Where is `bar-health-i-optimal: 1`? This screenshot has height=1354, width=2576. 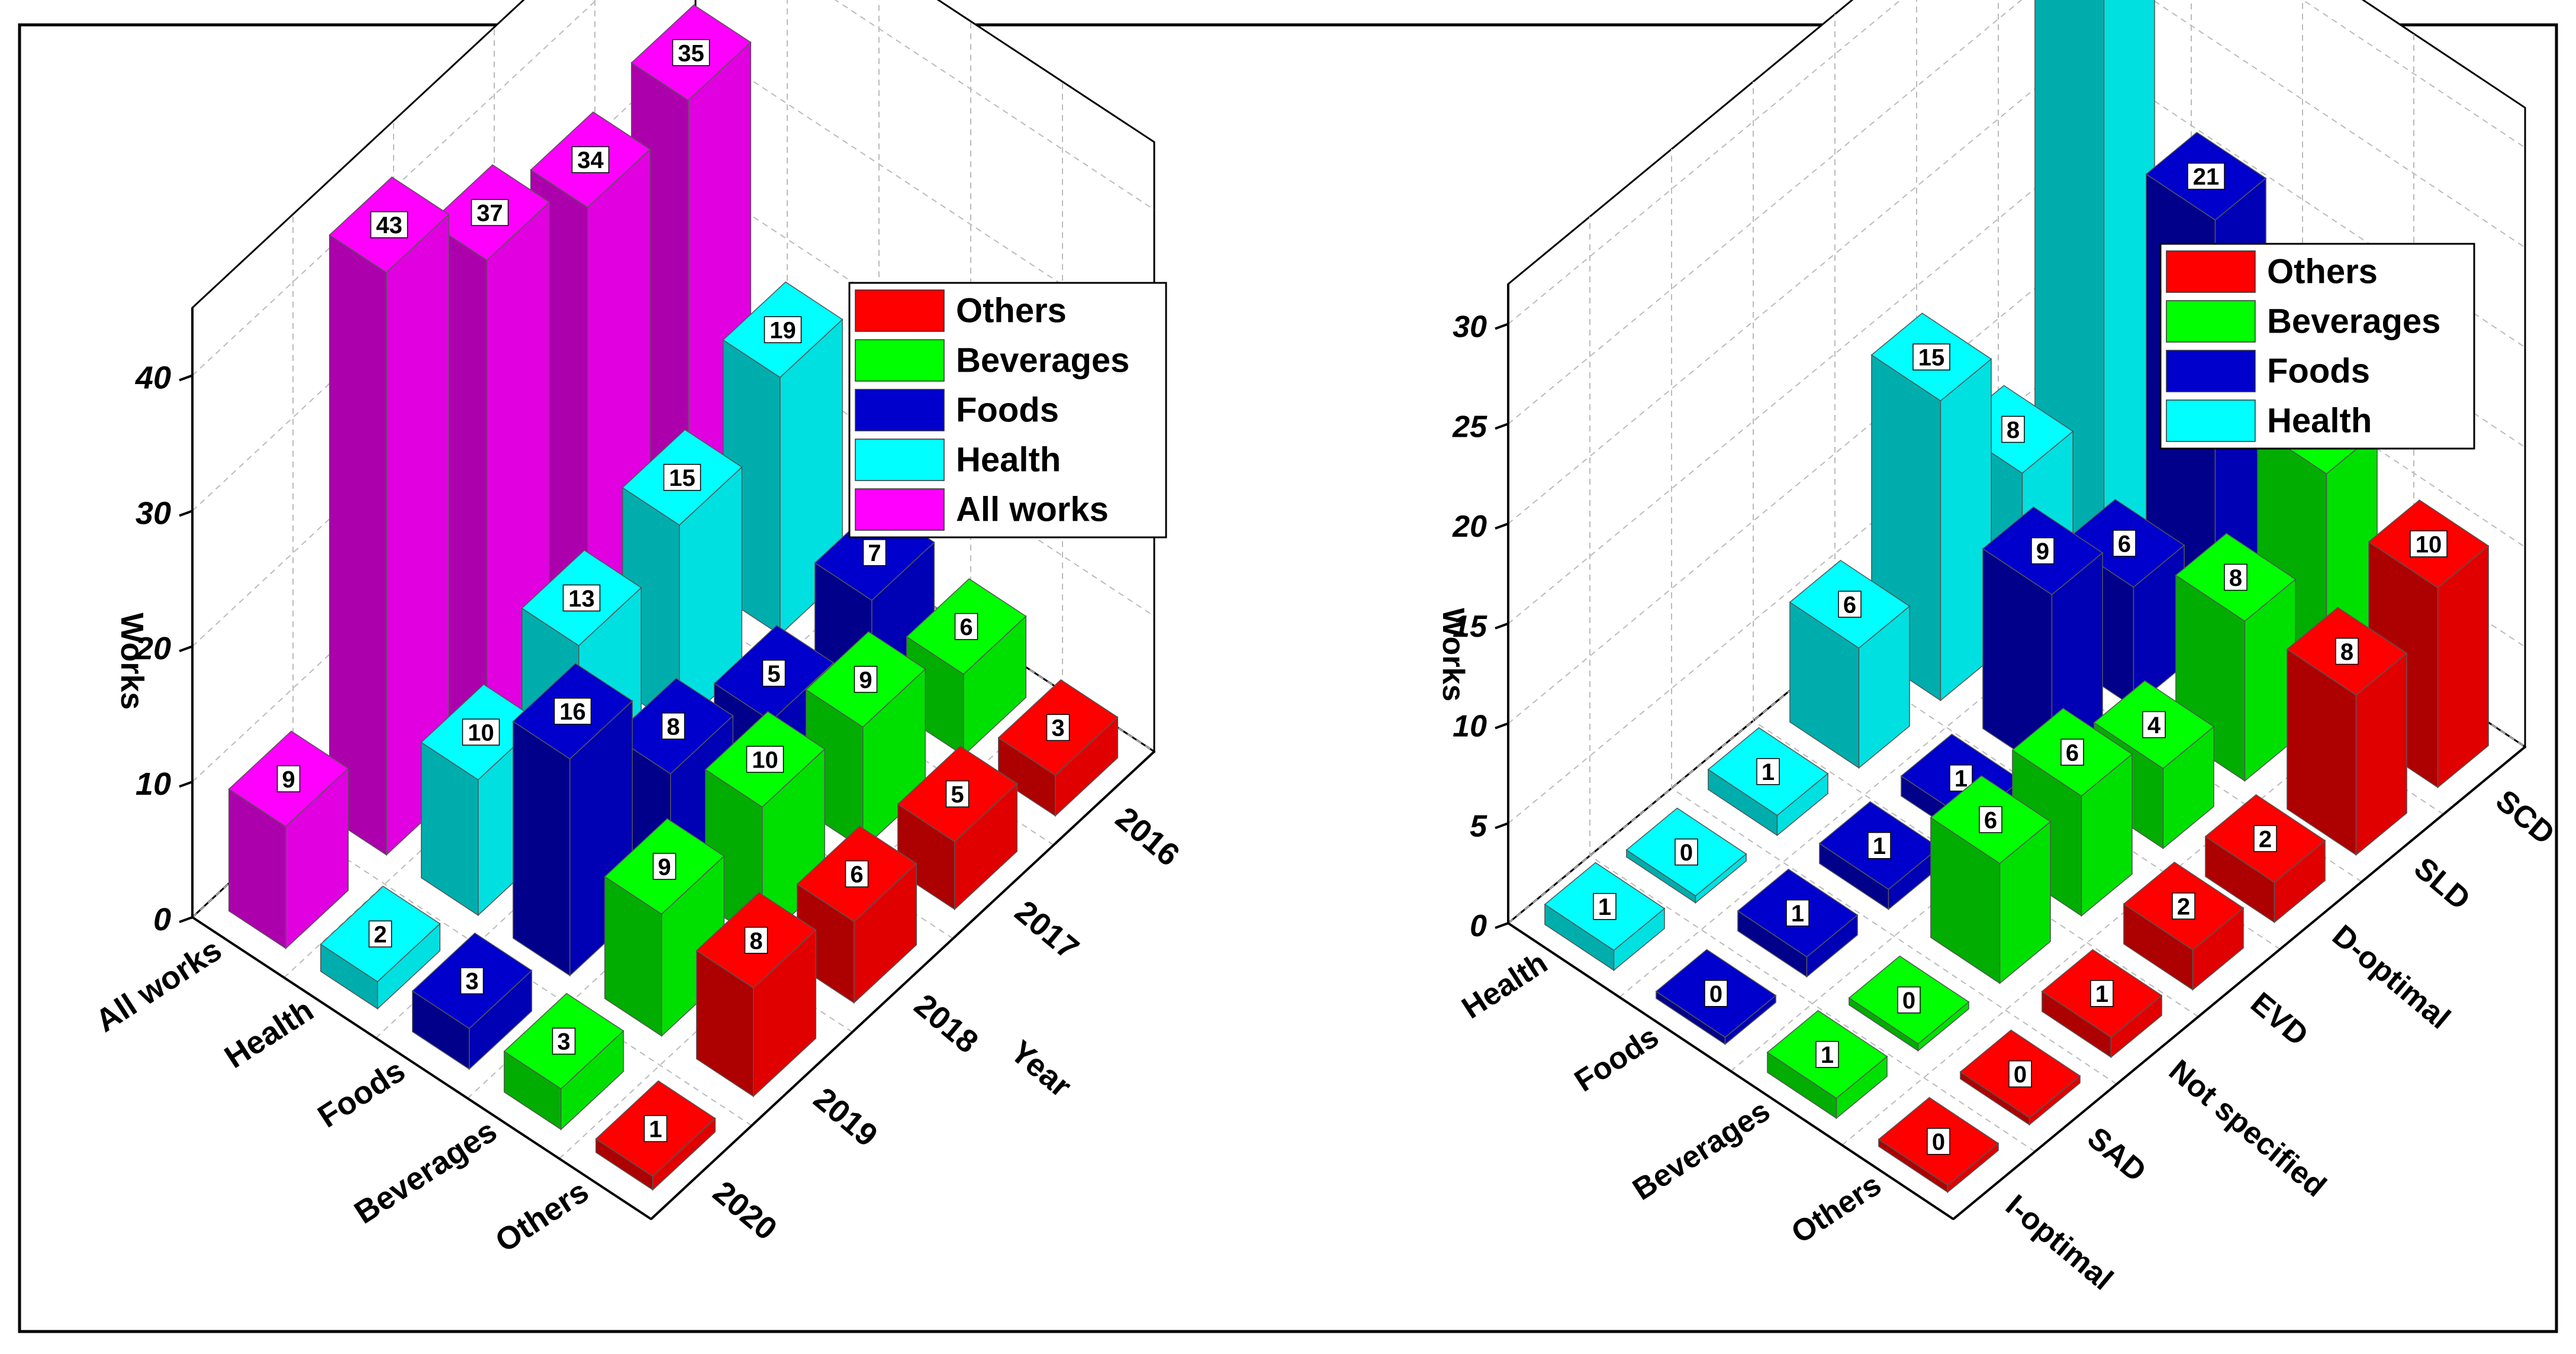
bar-health-i-optimal: 1 is located at coordinates (1605, 917).